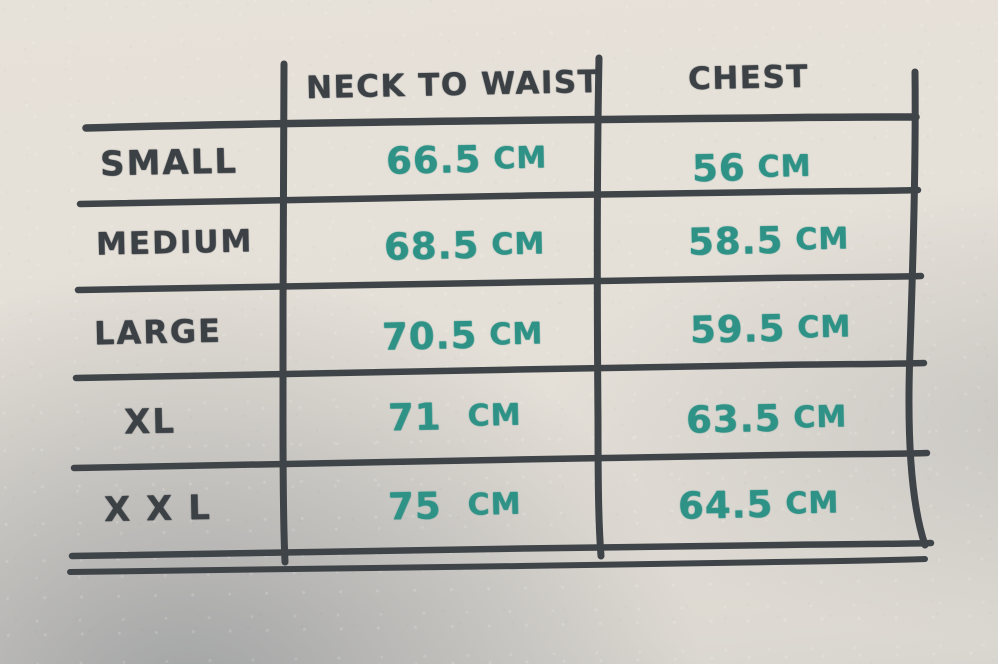 The image size is (998, 664). I want to click on cell-xxl-chest: 64.5 CM, so click(758, 505).